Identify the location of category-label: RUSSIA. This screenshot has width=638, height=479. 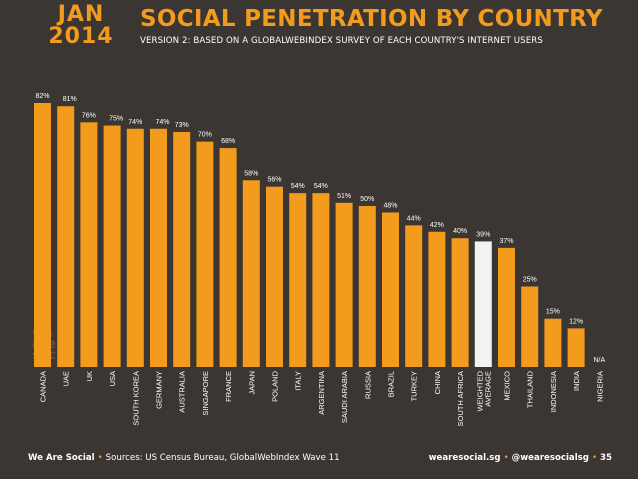
(367, 385).